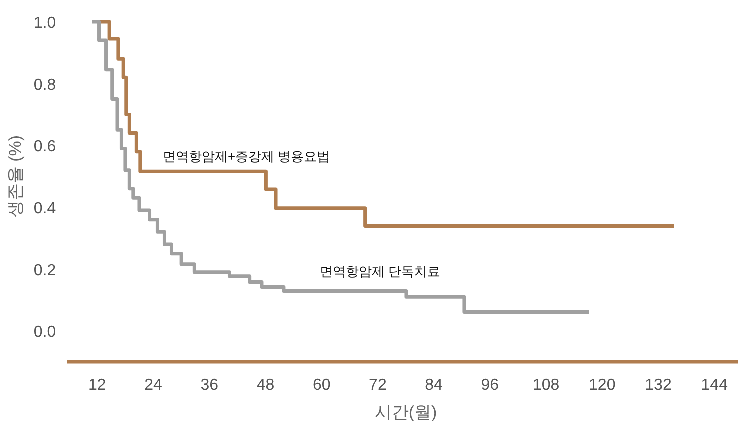  Describe the element at coordinates (321, 385) in the screenshot. I see `x-tick-label: 60` at that location.